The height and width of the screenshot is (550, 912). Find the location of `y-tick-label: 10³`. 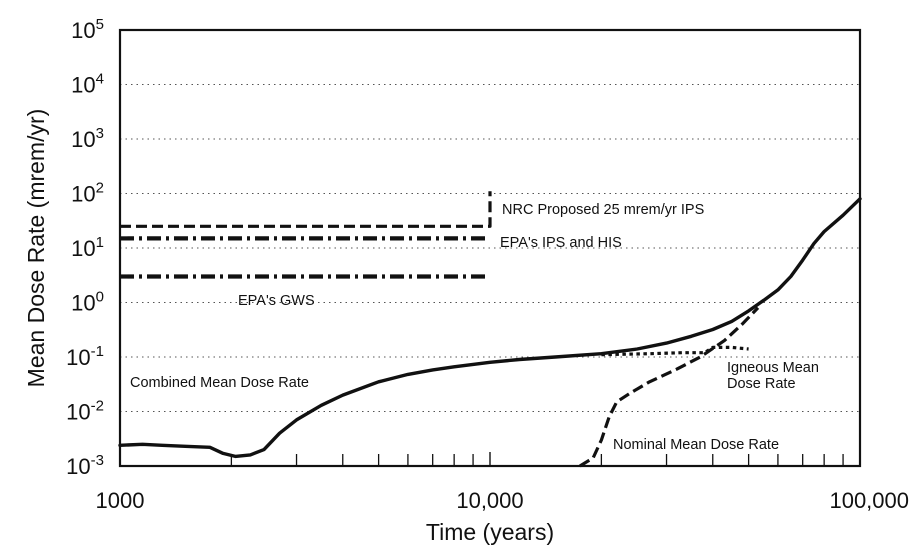

y-tick-label: 10³ is located at coordinates (87, 138).